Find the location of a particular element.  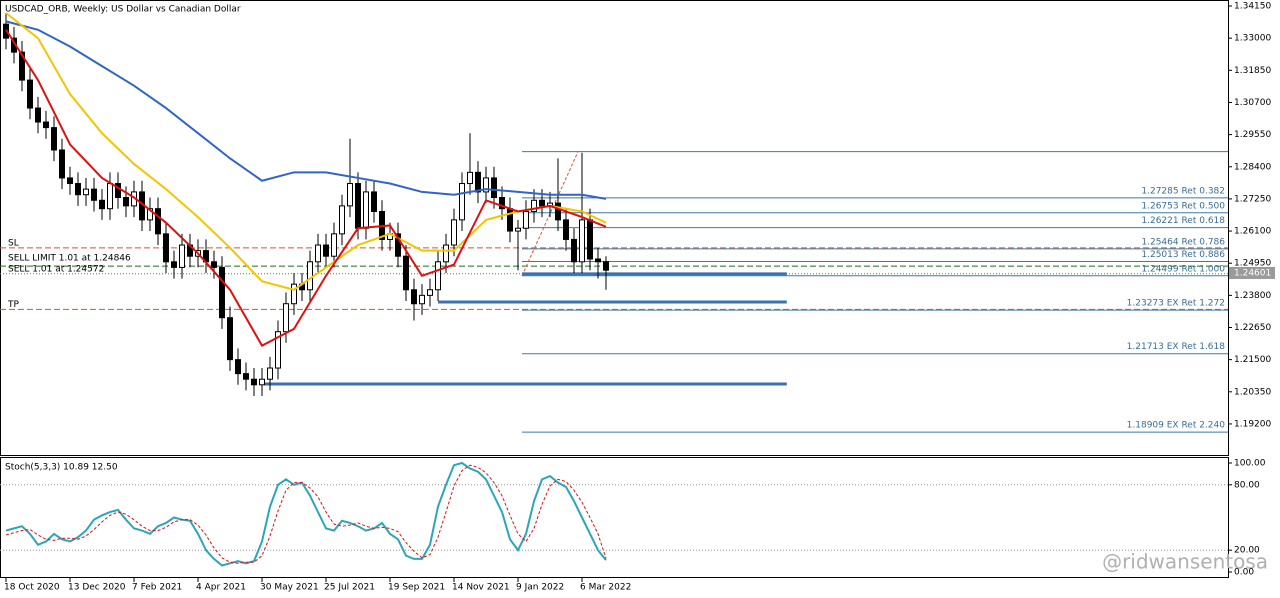

y-tick-label: 1.21500 is located at coordinates (1252, 360).